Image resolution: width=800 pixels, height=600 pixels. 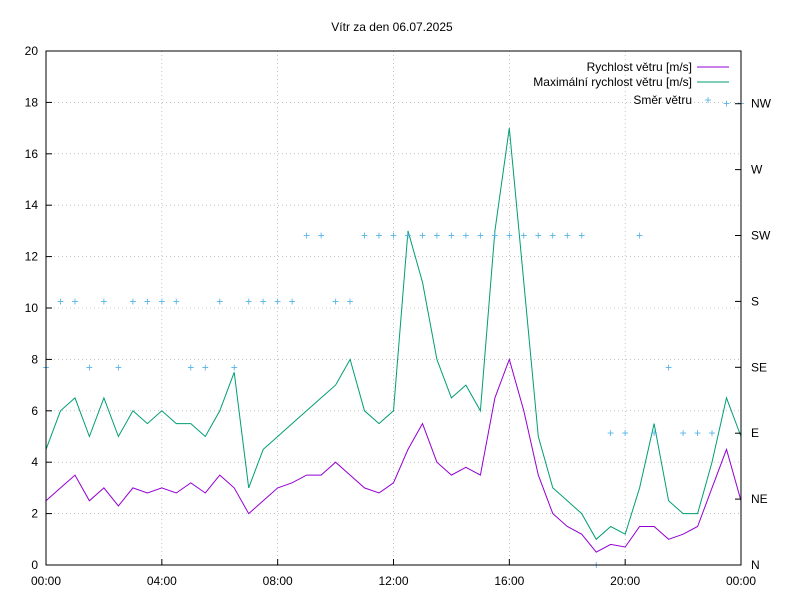 I want to click on y-tick-label: 8, so click(x=34, y=359).